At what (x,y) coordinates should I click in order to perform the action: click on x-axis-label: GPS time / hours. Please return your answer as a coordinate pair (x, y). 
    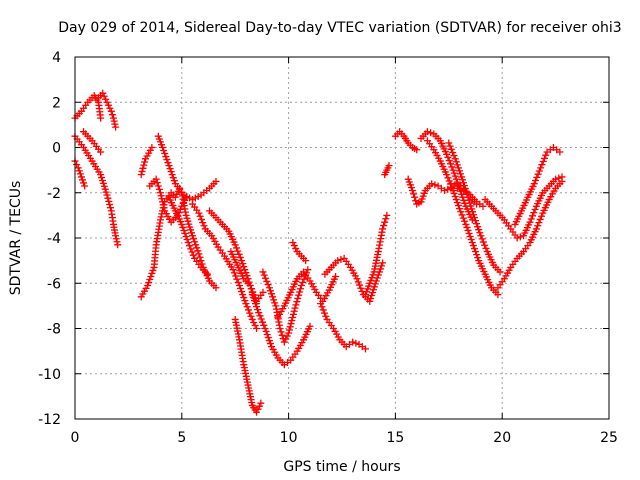
    Looking at the image, I should click on (341, 467).